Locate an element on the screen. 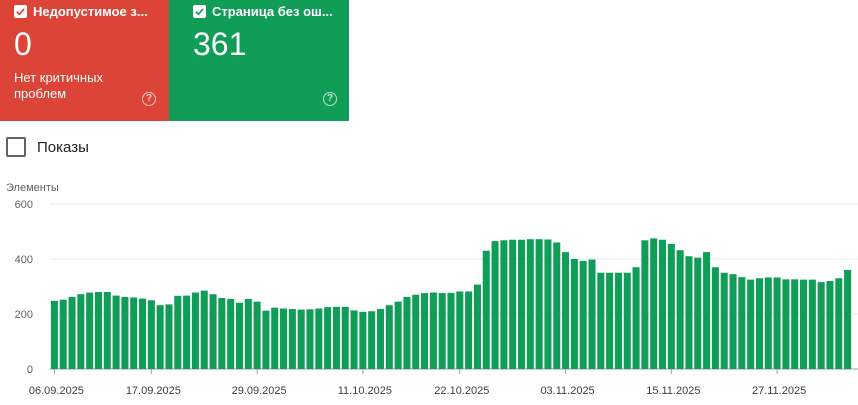 This screenshot has height=405, width=858. status-card-valid: Страница без ош... 361 ? is located at coordinates (259, 60).